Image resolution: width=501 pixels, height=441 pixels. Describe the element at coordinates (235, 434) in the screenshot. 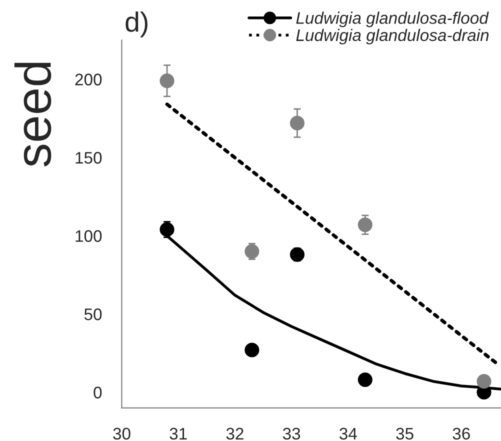

I see `x-tick-label: 32` at that location.